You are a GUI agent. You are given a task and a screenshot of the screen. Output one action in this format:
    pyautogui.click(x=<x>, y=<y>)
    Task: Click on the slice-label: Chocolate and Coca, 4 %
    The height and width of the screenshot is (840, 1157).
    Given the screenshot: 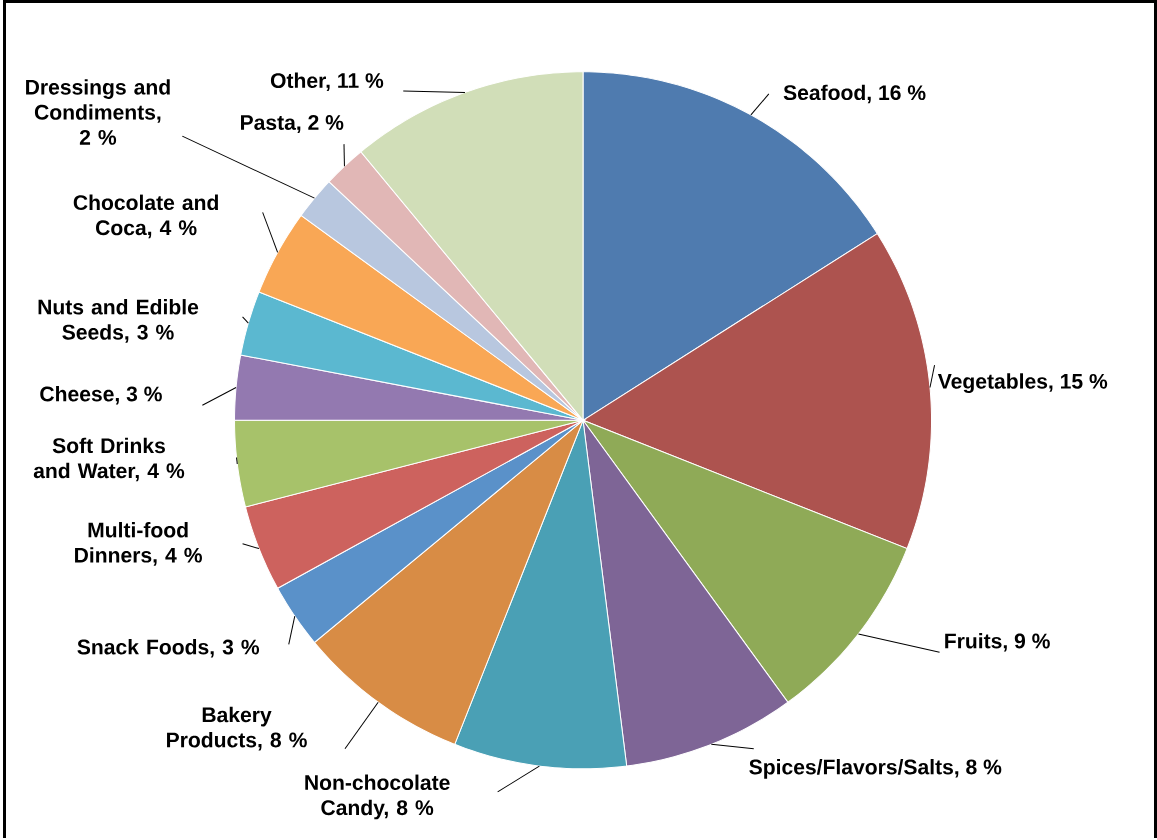 What is the action you would take?
    pyautogui.click(x=145, y=216)
    